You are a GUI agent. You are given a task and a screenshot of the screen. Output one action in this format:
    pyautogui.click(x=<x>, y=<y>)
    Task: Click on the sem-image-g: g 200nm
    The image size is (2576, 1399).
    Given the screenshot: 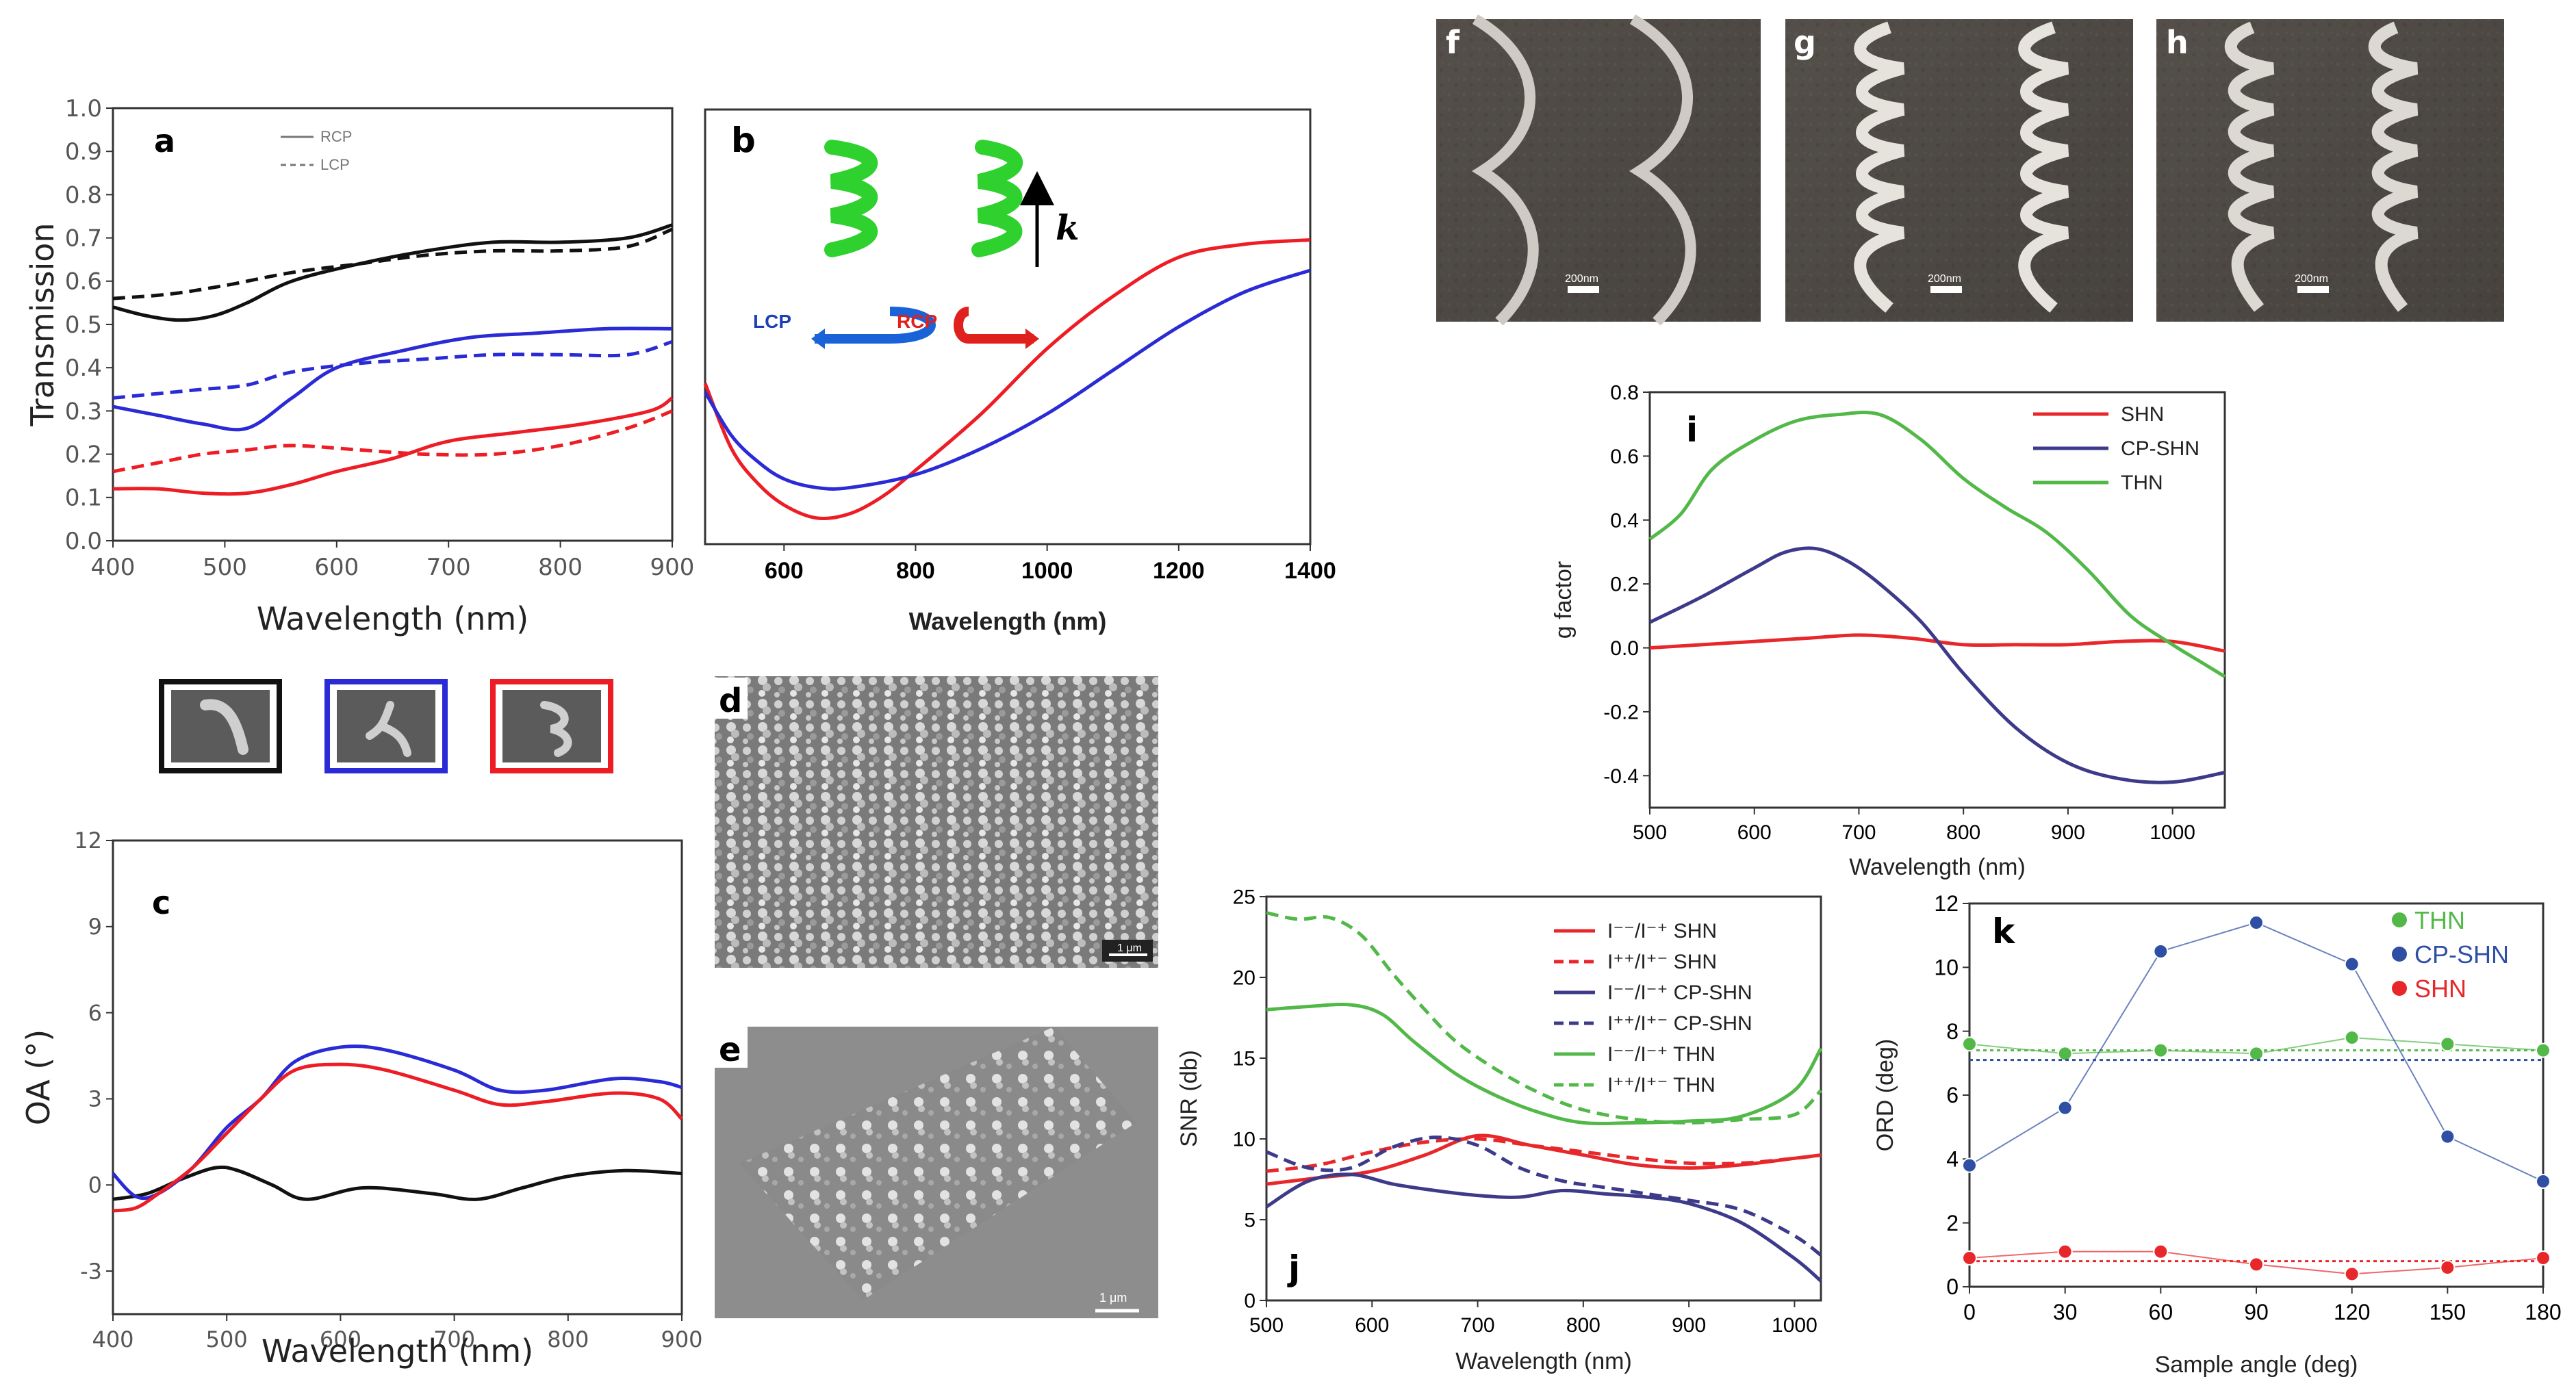 What is the action you would take?
    pyautogui.click(x=1959, y=170)
    